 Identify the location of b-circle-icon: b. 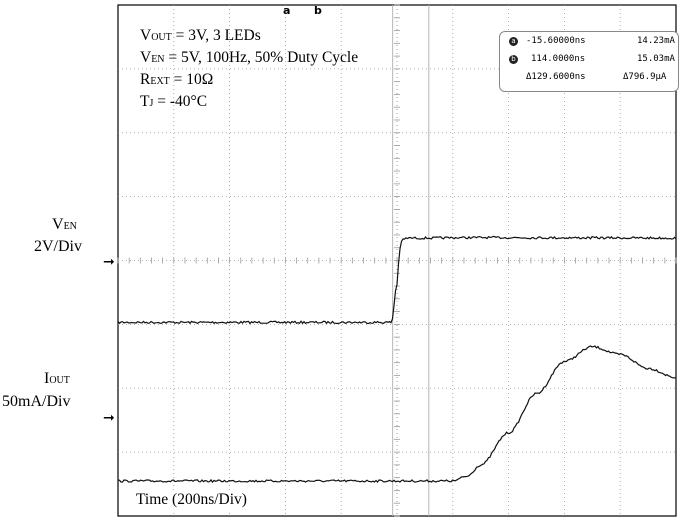
(513, 59).